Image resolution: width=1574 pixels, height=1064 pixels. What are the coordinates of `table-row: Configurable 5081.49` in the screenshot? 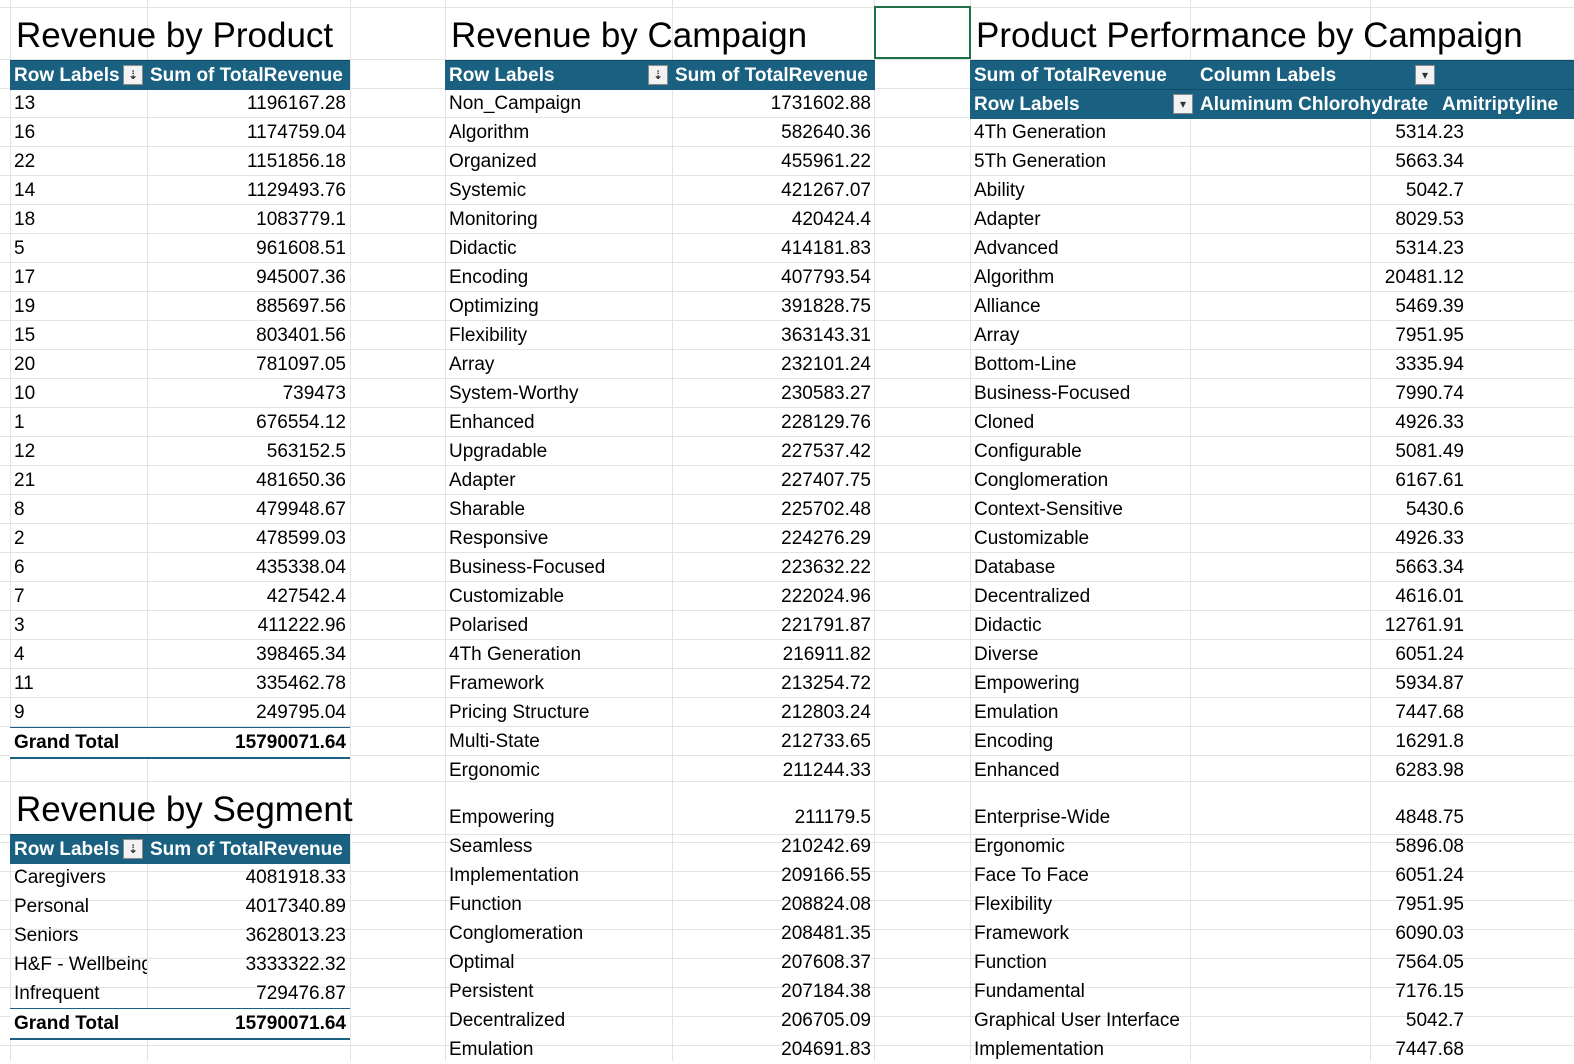 It's located at (1272, 451).